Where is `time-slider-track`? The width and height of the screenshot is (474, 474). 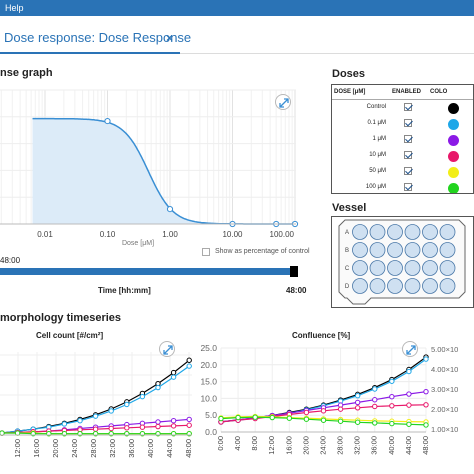
time-slider-track is located at coordinates (149, 271).